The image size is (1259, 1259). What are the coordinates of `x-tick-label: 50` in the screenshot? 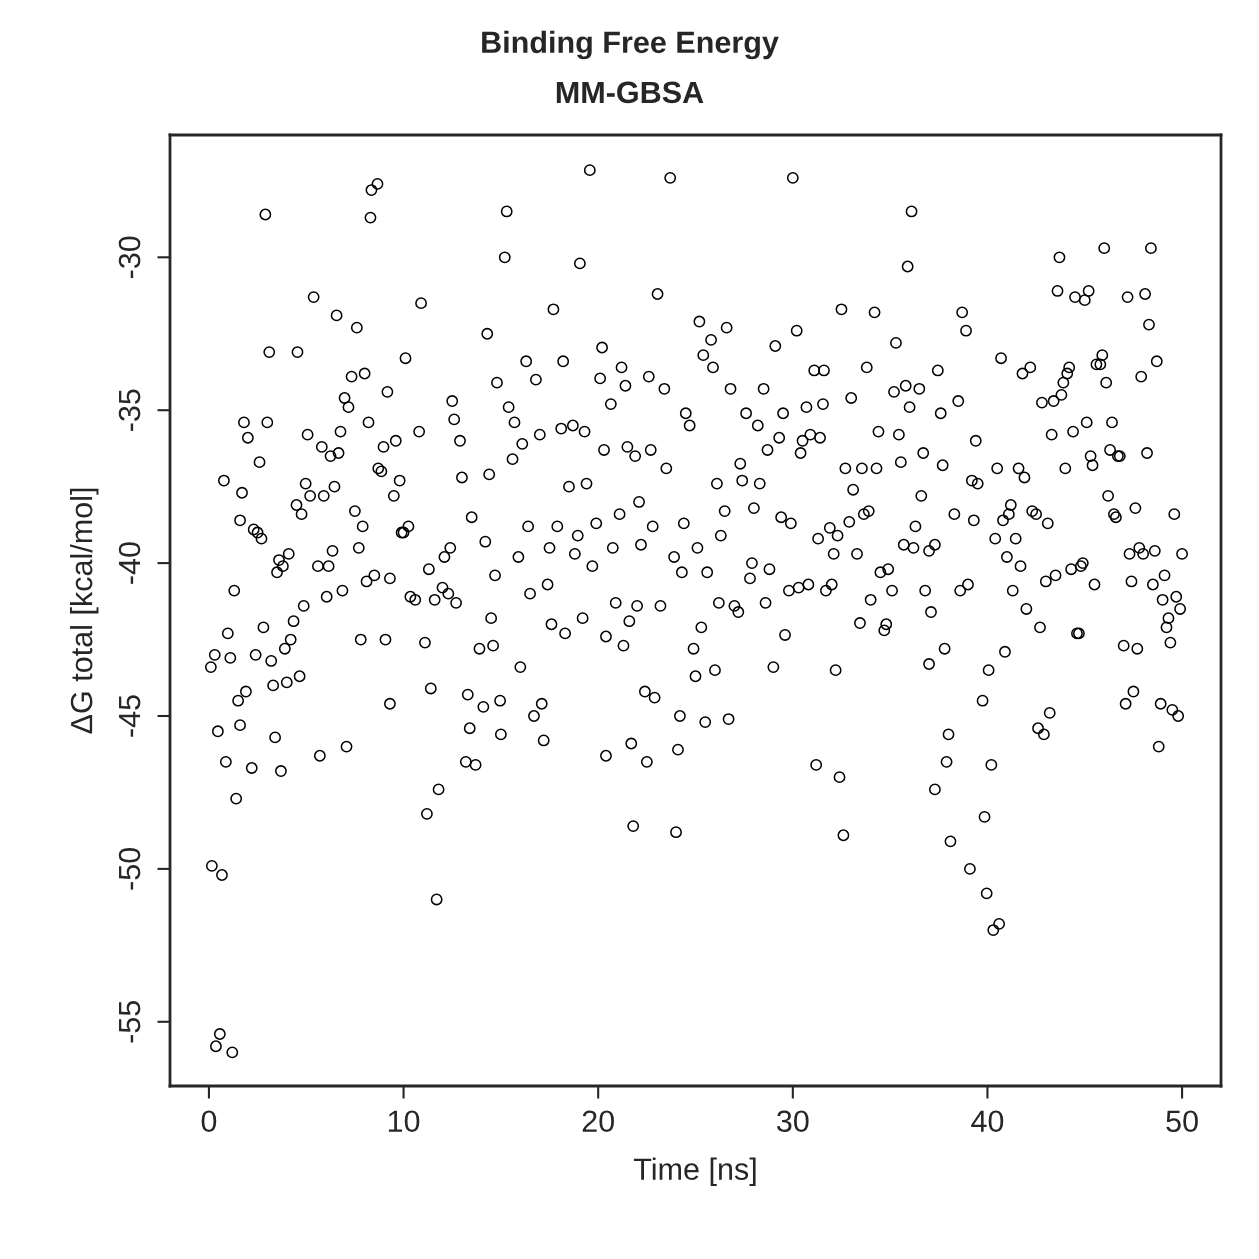 It's located at (1182, 1121).